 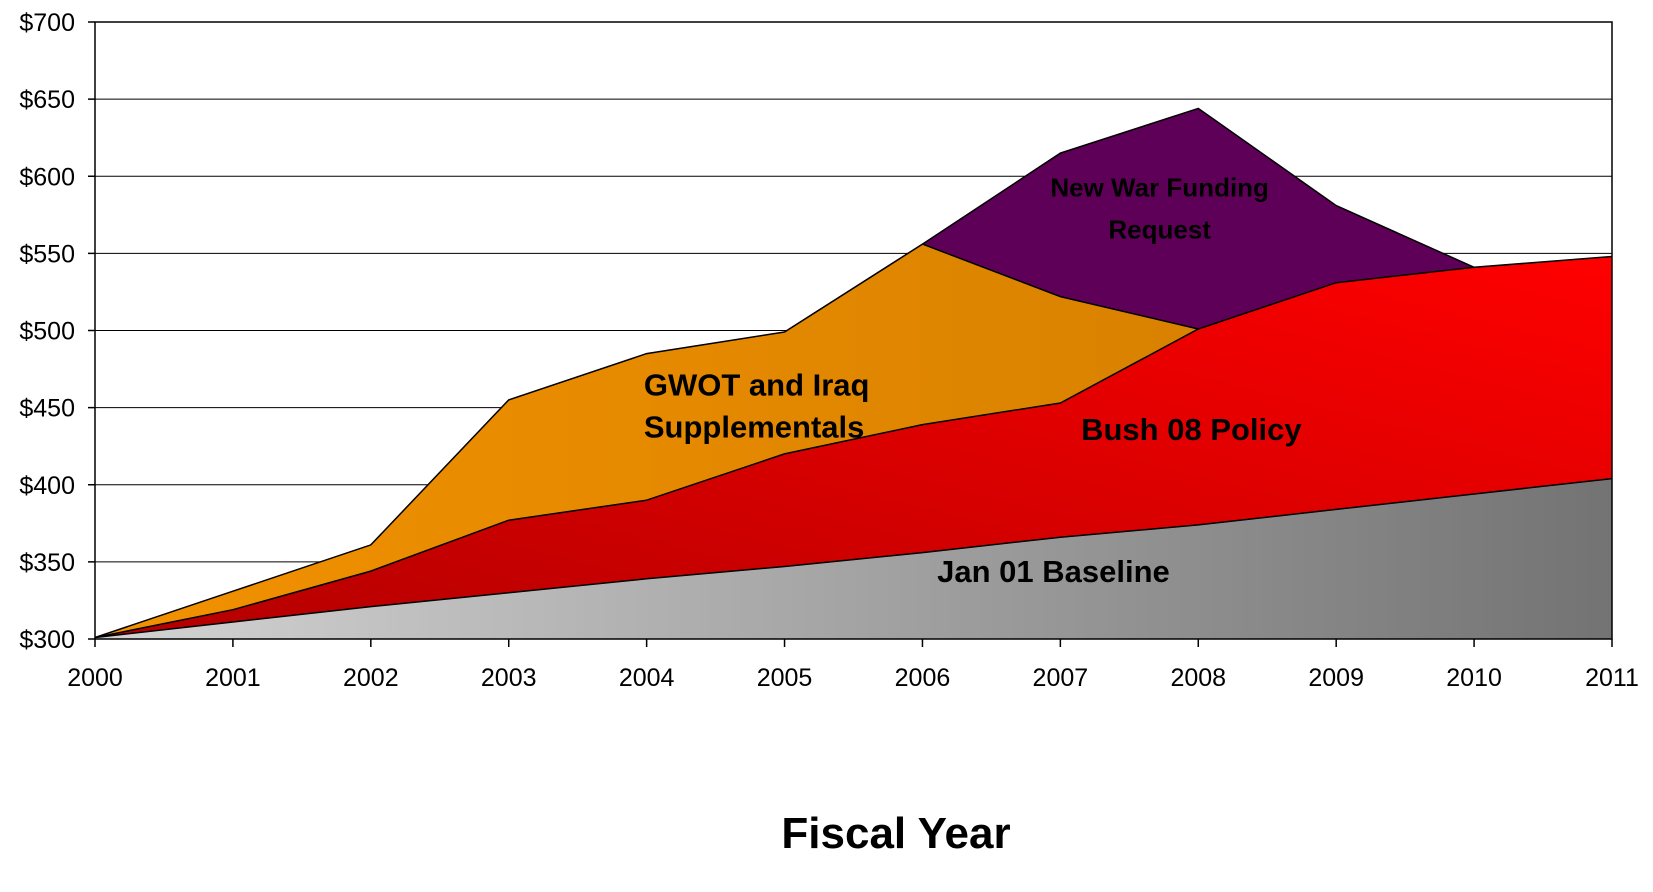 I want to click on x-tick-label-4: 2004, so click(x=647, y=678).